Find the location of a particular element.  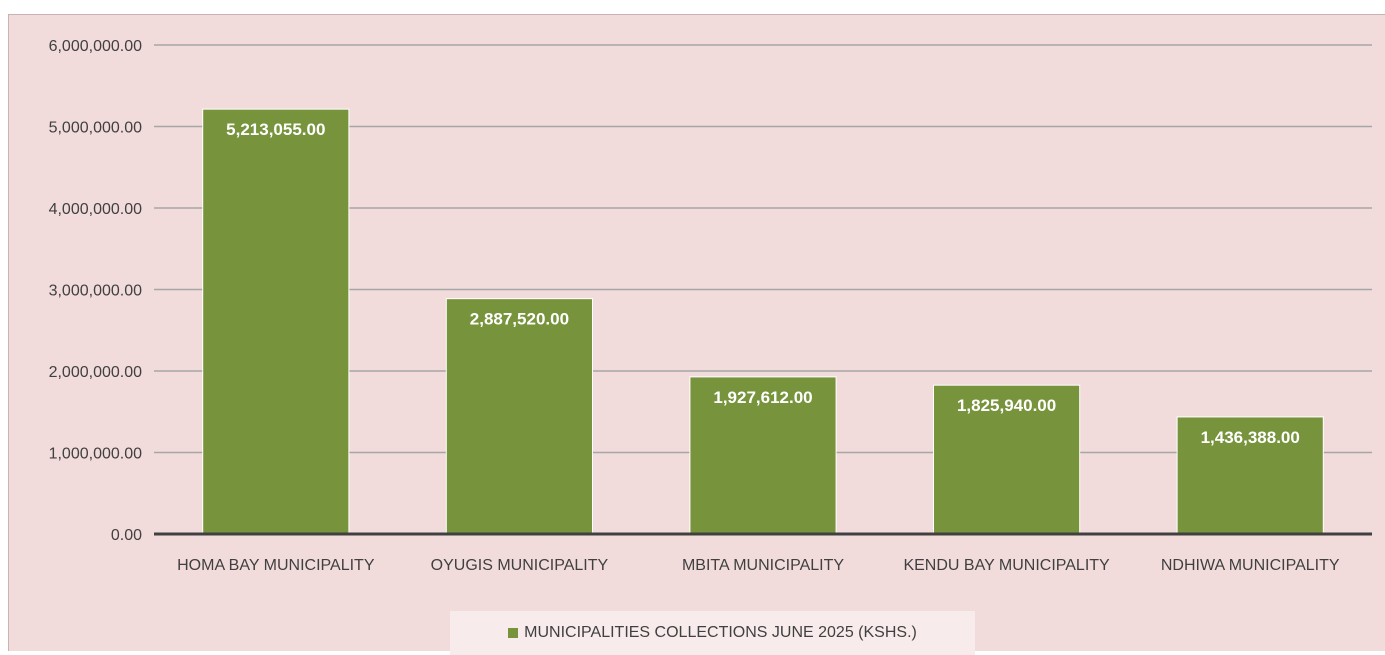

y-tick-label: 2,000,000.00 is located at coordinates (96, 372).